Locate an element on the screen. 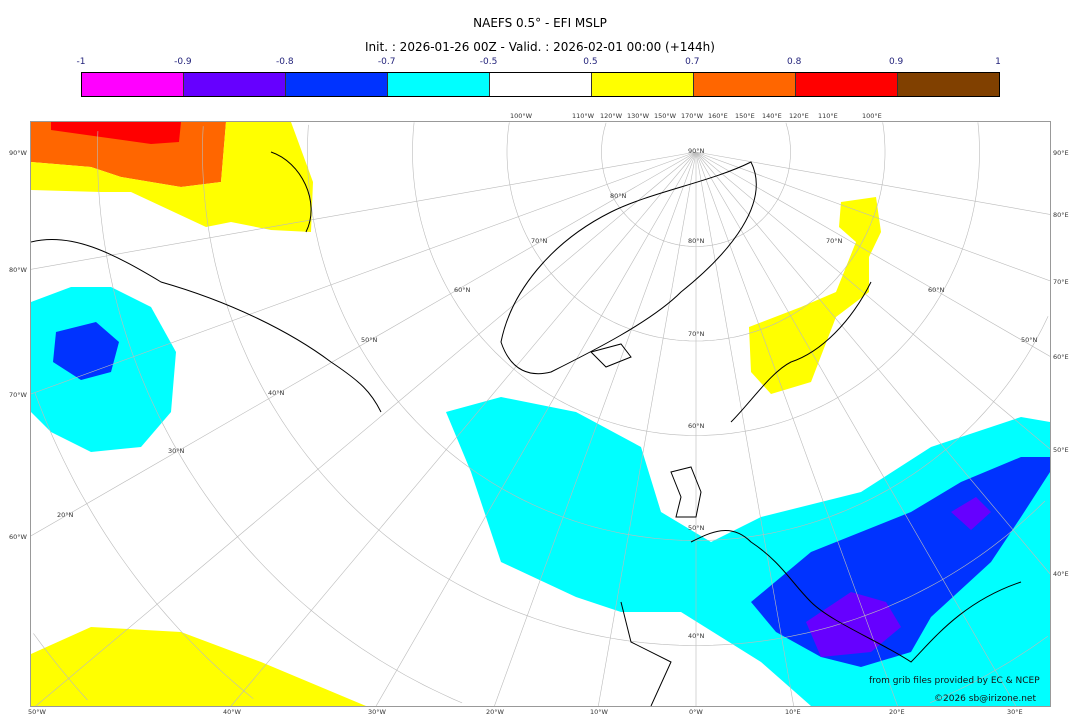 Image resolution: width=1080 pixels, height=718 pixels. efi-region-red-nw is located at coordinates (116, 133).